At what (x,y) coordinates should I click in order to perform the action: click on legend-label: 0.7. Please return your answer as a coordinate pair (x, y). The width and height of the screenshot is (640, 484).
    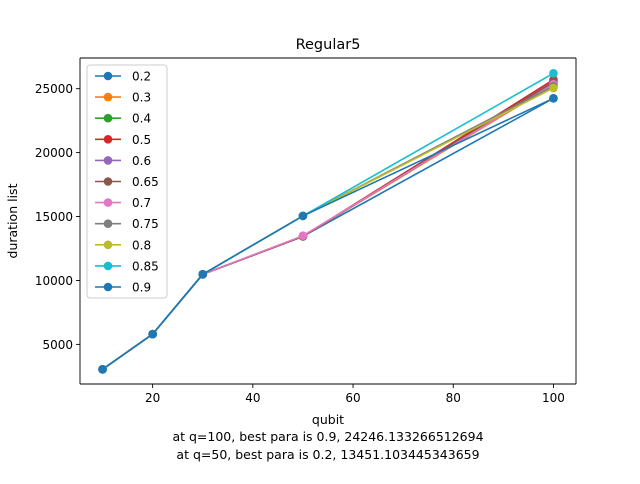
    Looking at the image, I should click on (141, 203).